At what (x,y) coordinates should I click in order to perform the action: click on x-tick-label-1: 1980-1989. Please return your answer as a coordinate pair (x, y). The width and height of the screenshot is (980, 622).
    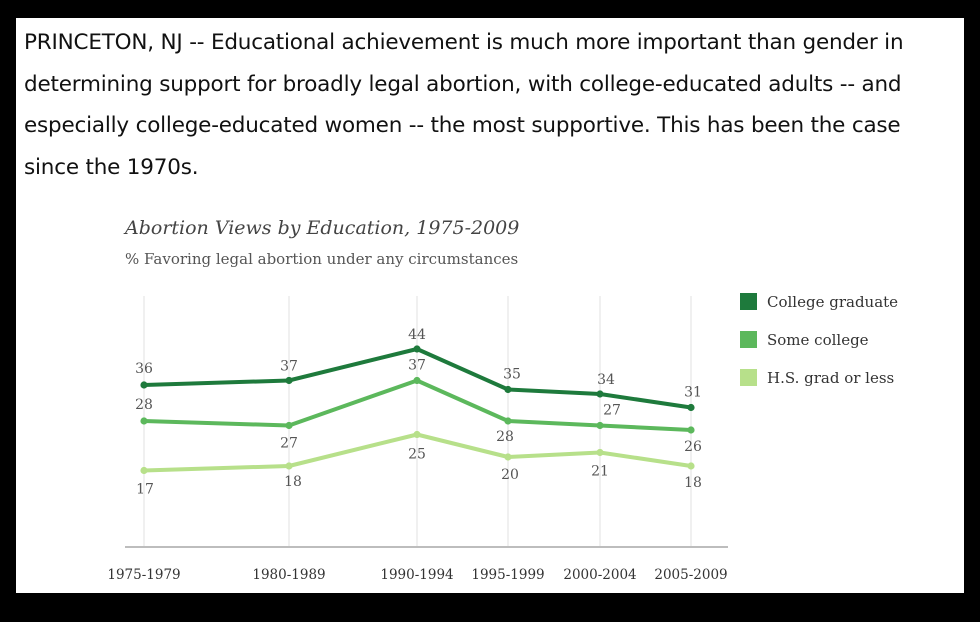
    Looking at the image, I should click on (288, 575).